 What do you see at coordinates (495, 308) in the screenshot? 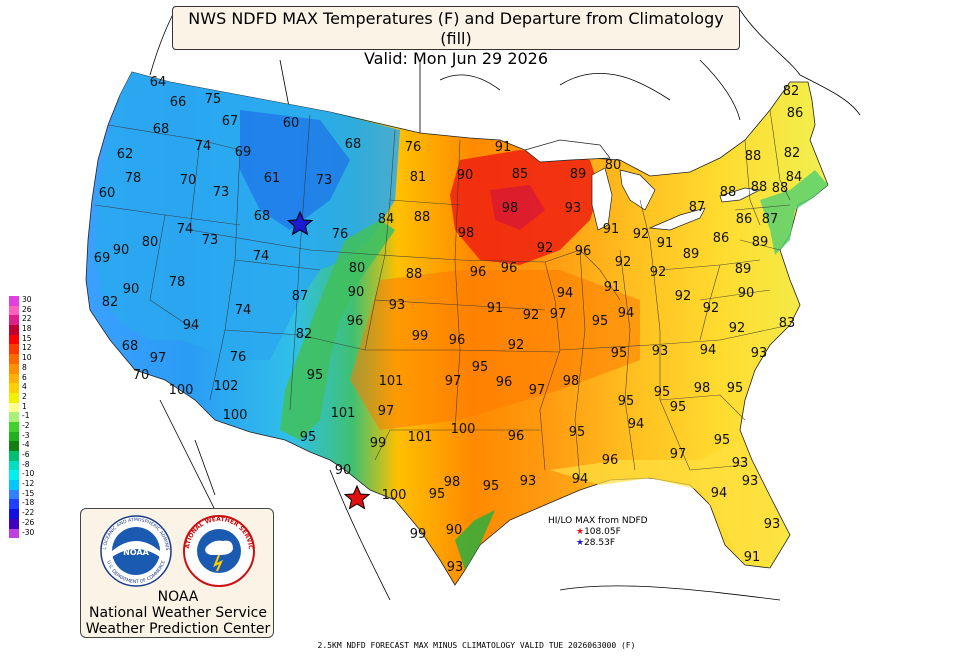
I see `station-temp-label: 91` at bounding box center [495, 308].